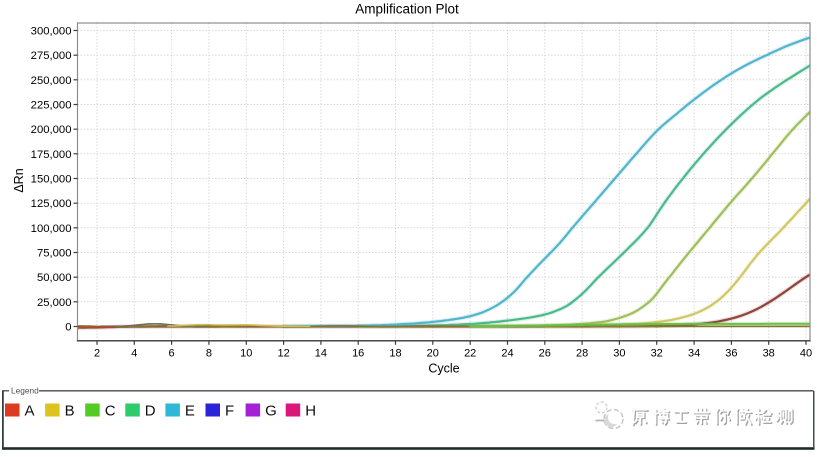  What do you see at coordinates (190, 411) in the screenshot?
I see `svg-text: E` at bounding box center [190, 411].